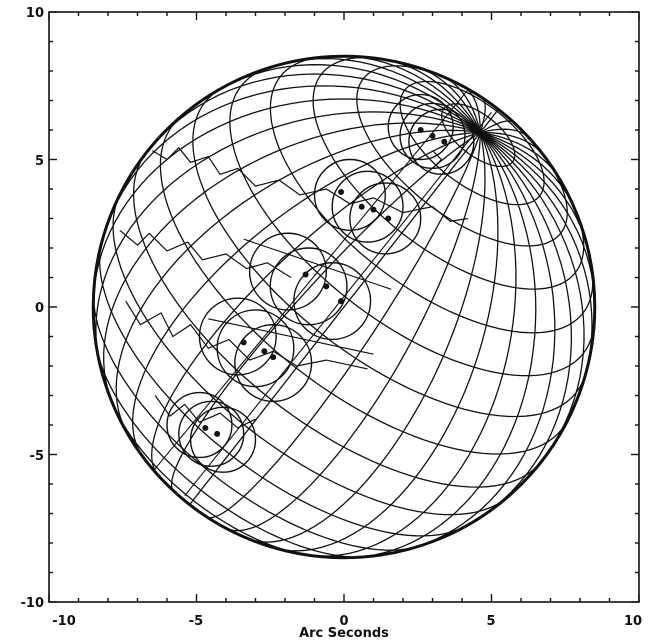 The width and height of the screenshot is (648, 640). Describe the element at coordinates (39, 308) in the screenshot. I see `y-tick-label-0: 0` at that location.